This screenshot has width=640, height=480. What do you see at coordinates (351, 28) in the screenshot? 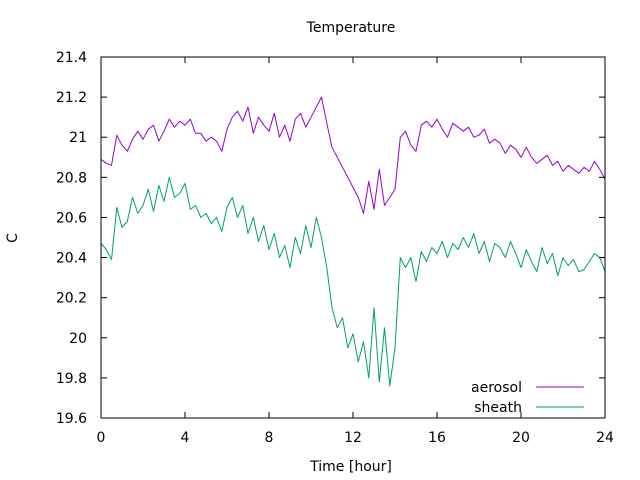
I see `chart-title: Temperature` at bounding box center [351, 28].